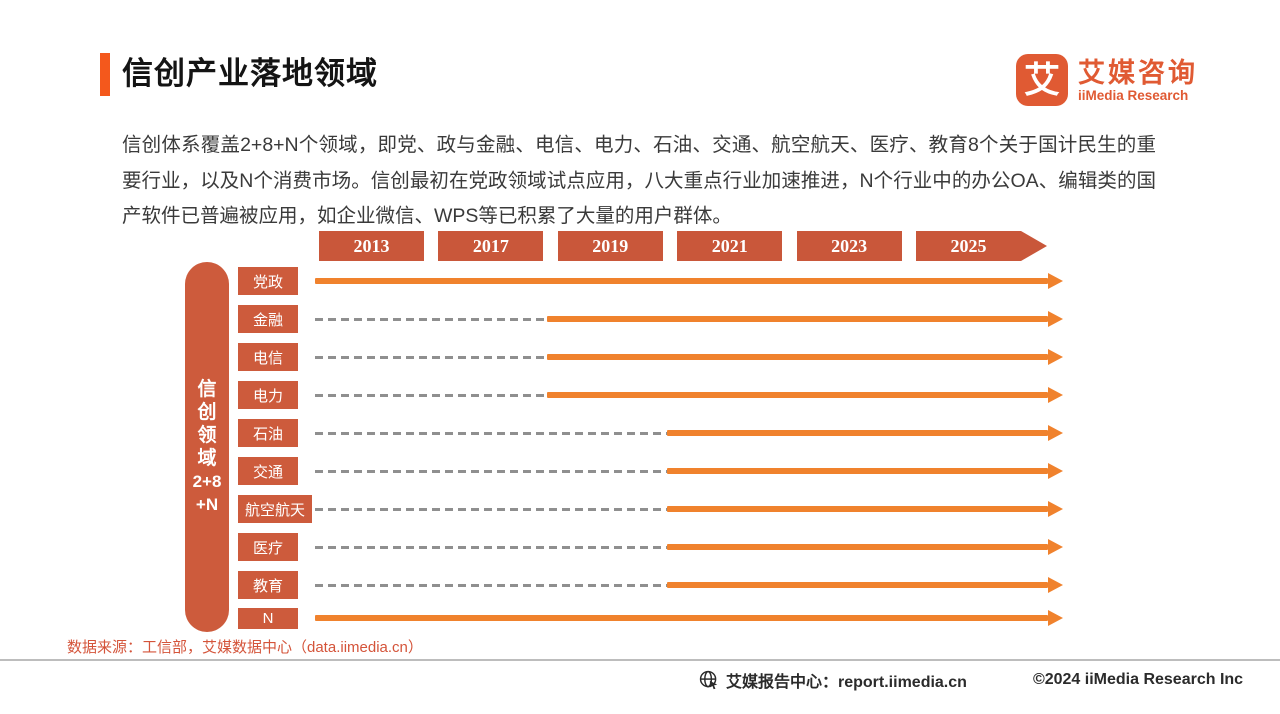  I want to click on row-arrow-bar-金融, so click(797, 319).